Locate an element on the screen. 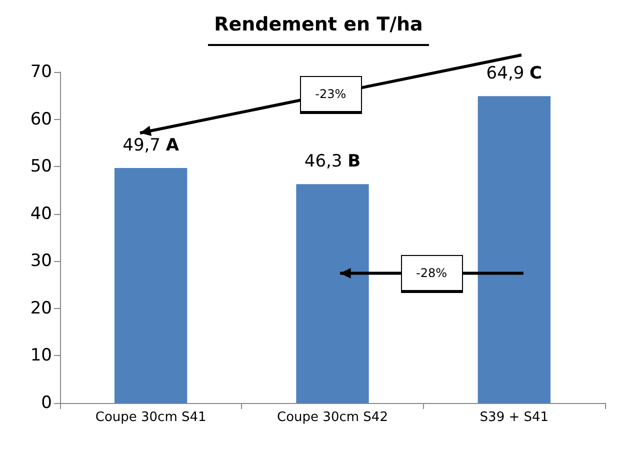  y-tick-label: 30 is located at coordinates (41, 261).